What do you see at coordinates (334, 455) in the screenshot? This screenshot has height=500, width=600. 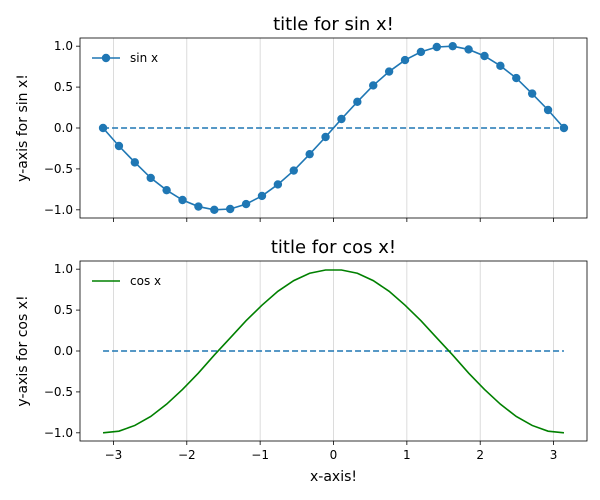 I see `x-tick-label: 0` at bounding box center [334, 455].